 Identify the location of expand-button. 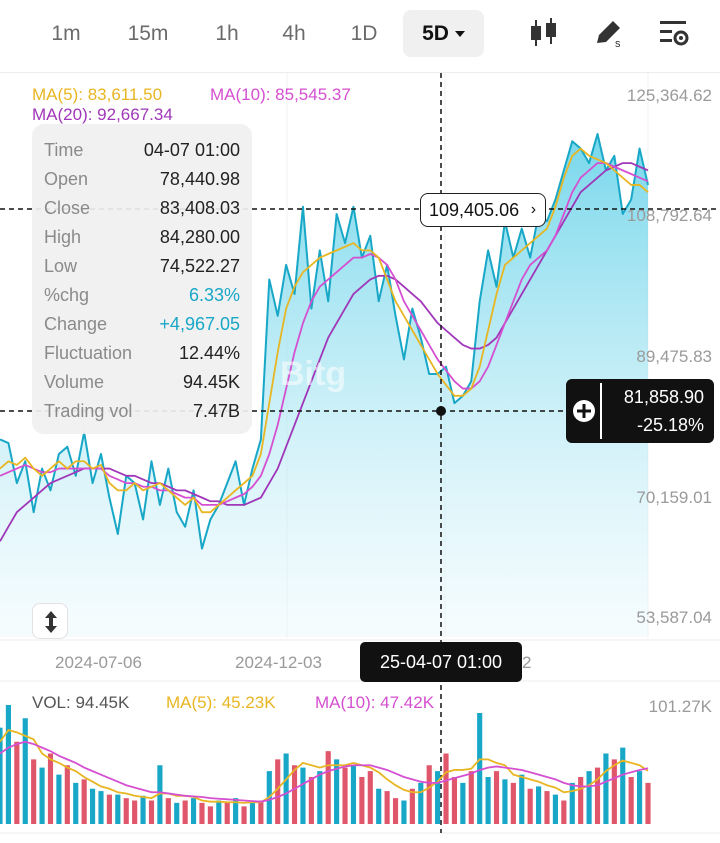
(50, 621).